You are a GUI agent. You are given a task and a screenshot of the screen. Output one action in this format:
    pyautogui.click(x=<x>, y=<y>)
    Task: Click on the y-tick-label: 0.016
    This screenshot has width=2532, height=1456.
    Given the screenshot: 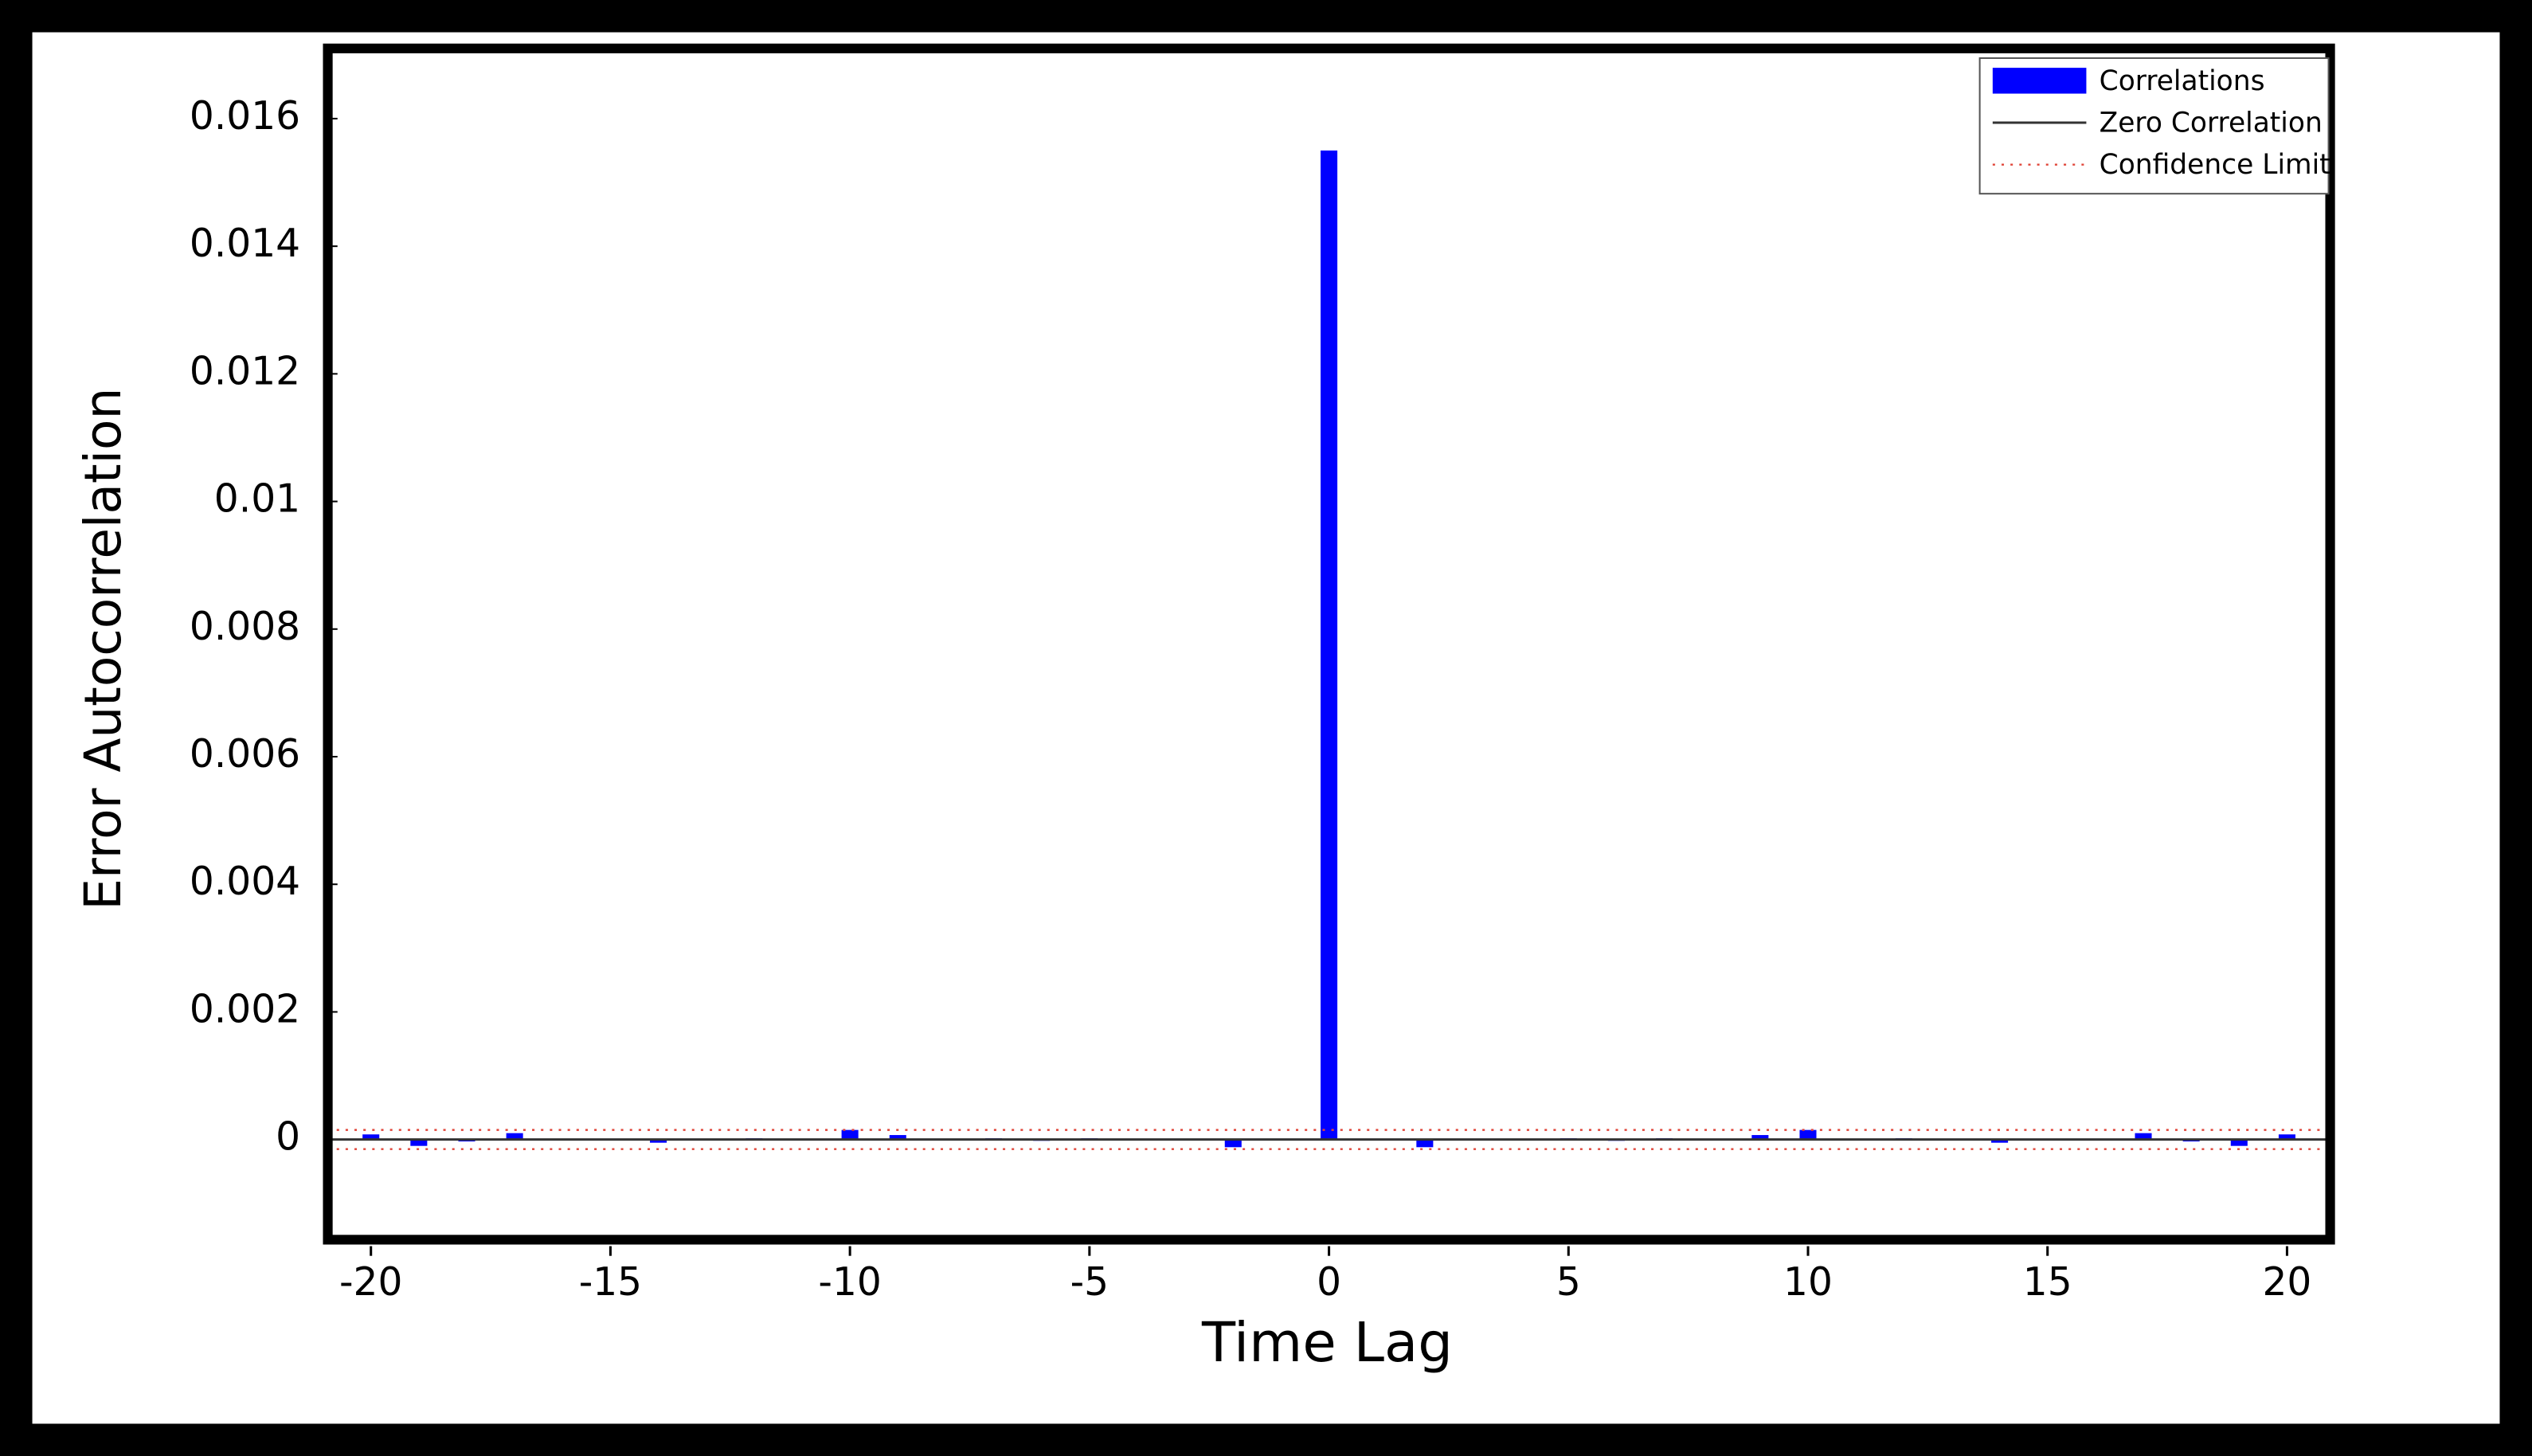 What is the action you would take?
    pyautogui.click(x=245, y=116)
    